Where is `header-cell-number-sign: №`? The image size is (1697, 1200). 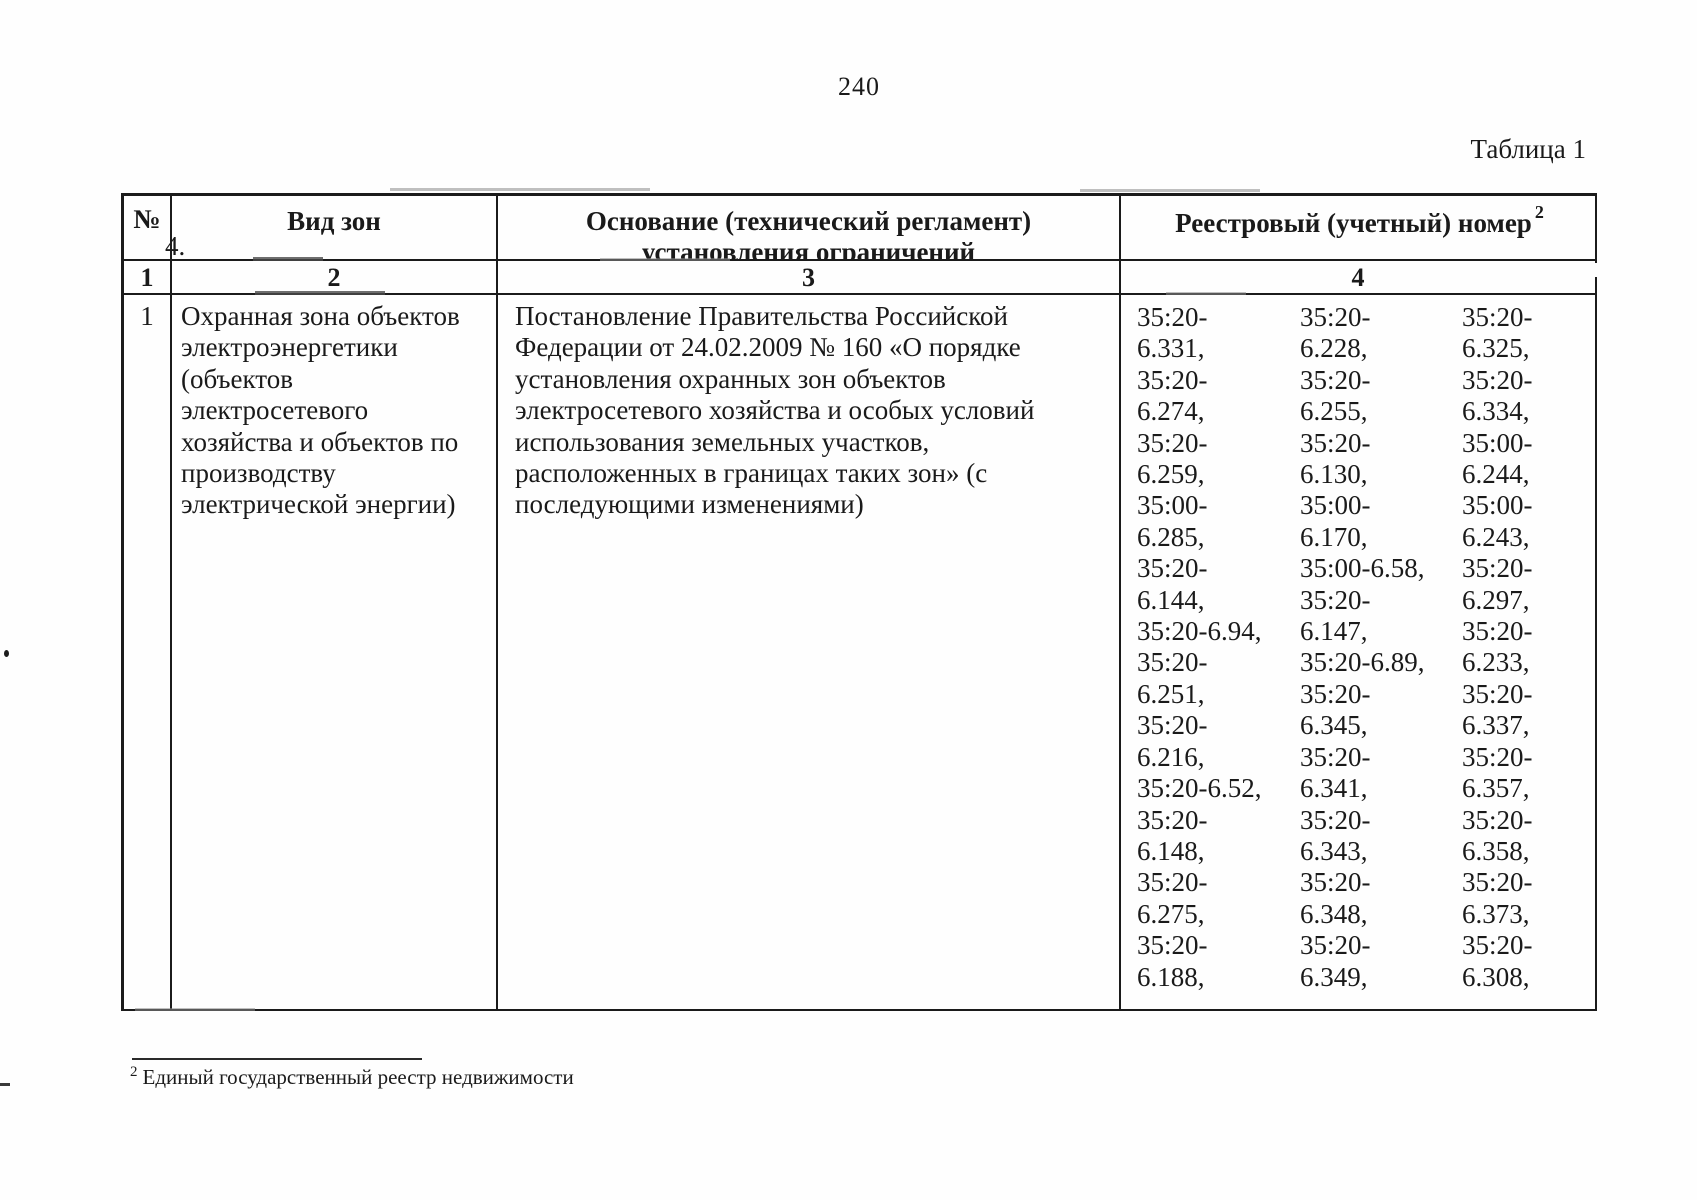
header-cell-number-sign: № is located at coordinates (148, 228).